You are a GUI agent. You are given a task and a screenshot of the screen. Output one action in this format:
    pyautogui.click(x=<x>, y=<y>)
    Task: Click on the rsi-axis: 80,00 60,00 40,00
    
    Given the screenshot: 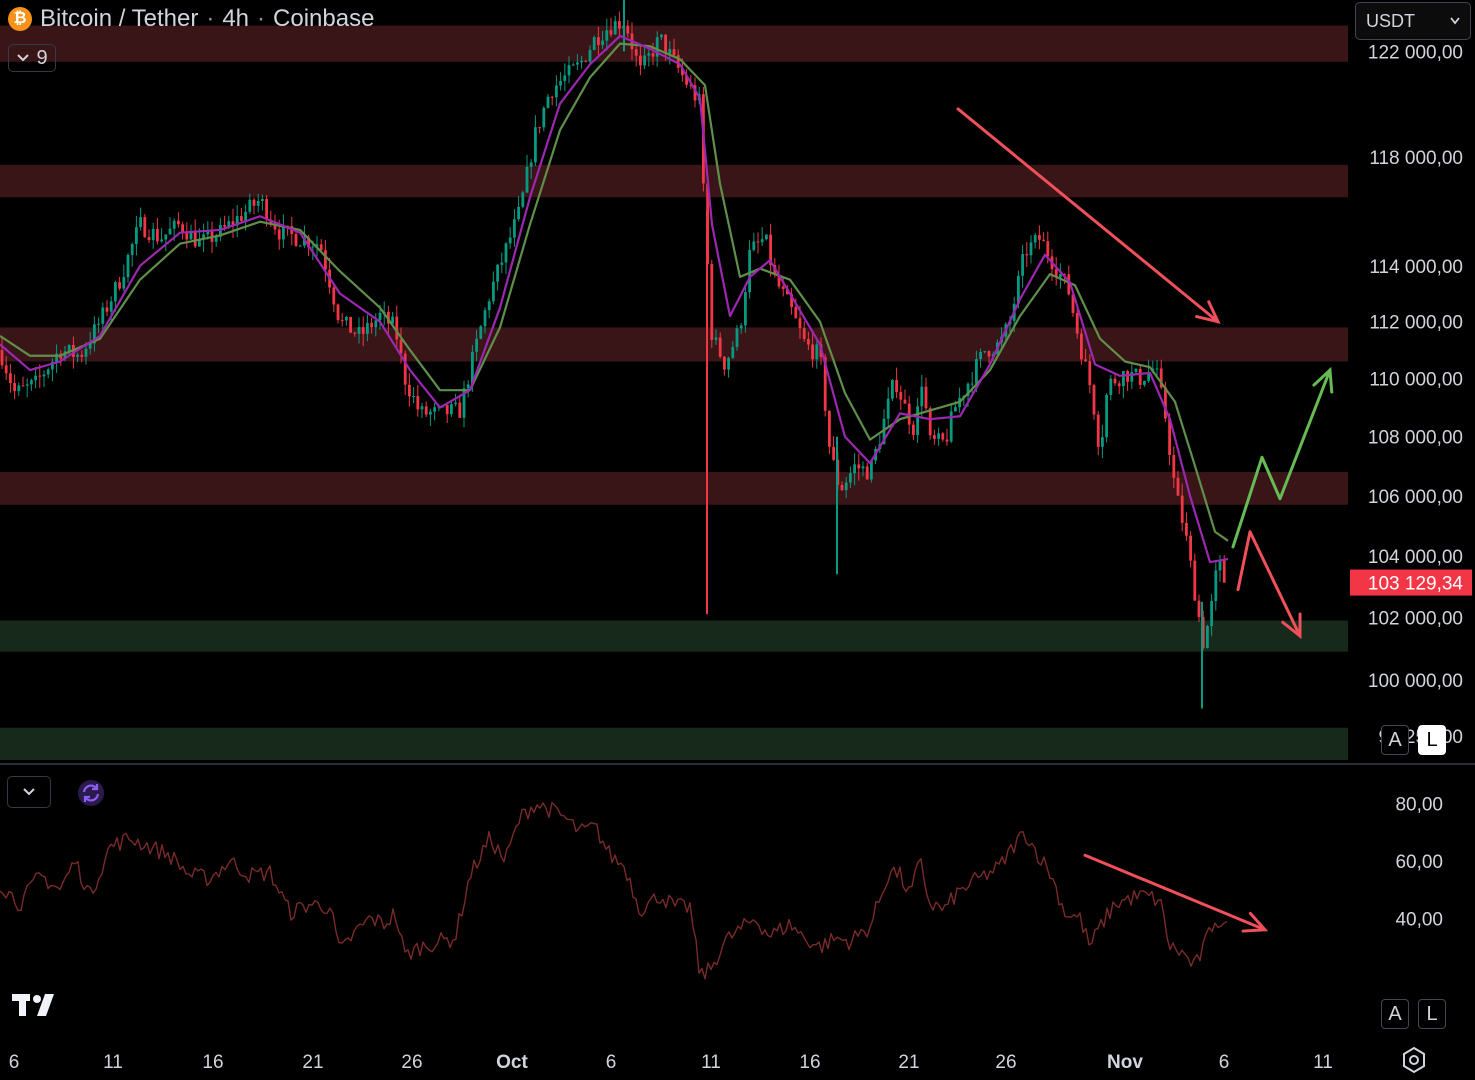 What is the action you would take?
    pyautogui.click(x=1419, y=863)
    